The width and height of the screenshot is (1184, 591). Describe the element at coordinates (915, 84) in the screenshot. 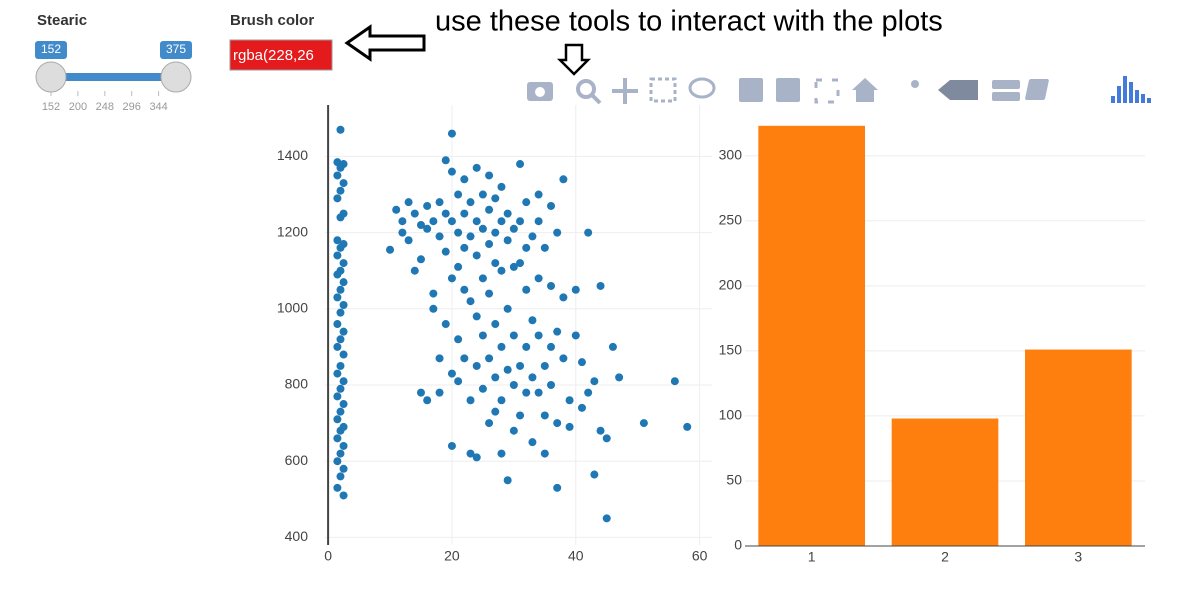

I see `spike-icon` at that location.